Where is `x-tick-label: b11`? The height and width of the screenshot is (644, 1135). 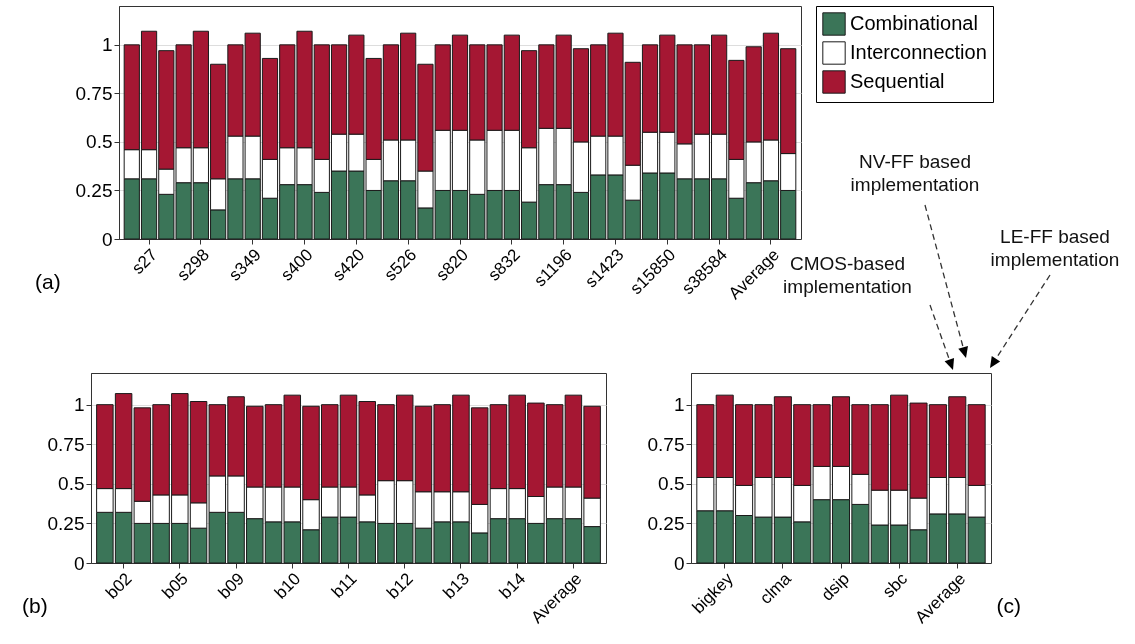
x-tick-label: b11 is located at coordinates (344, 585).